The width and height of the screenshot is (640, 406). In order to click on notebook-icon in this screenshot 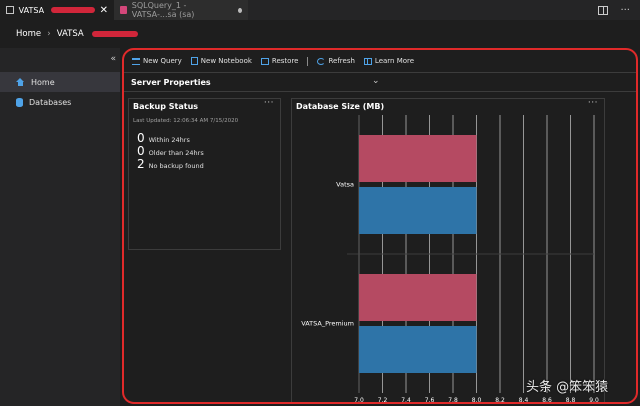, I will do `click(194, 61)`.